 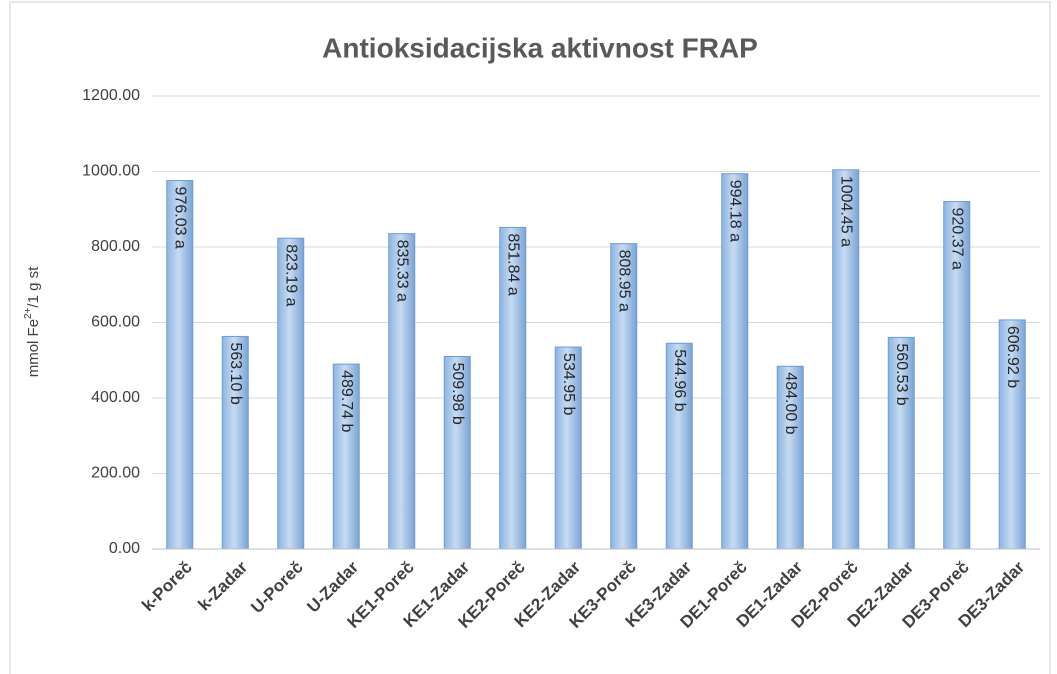 What do you see at coordinates (735, 211) in the screenshot?
I see `value-label: 994.18 a` at bounding box center [735, 211].